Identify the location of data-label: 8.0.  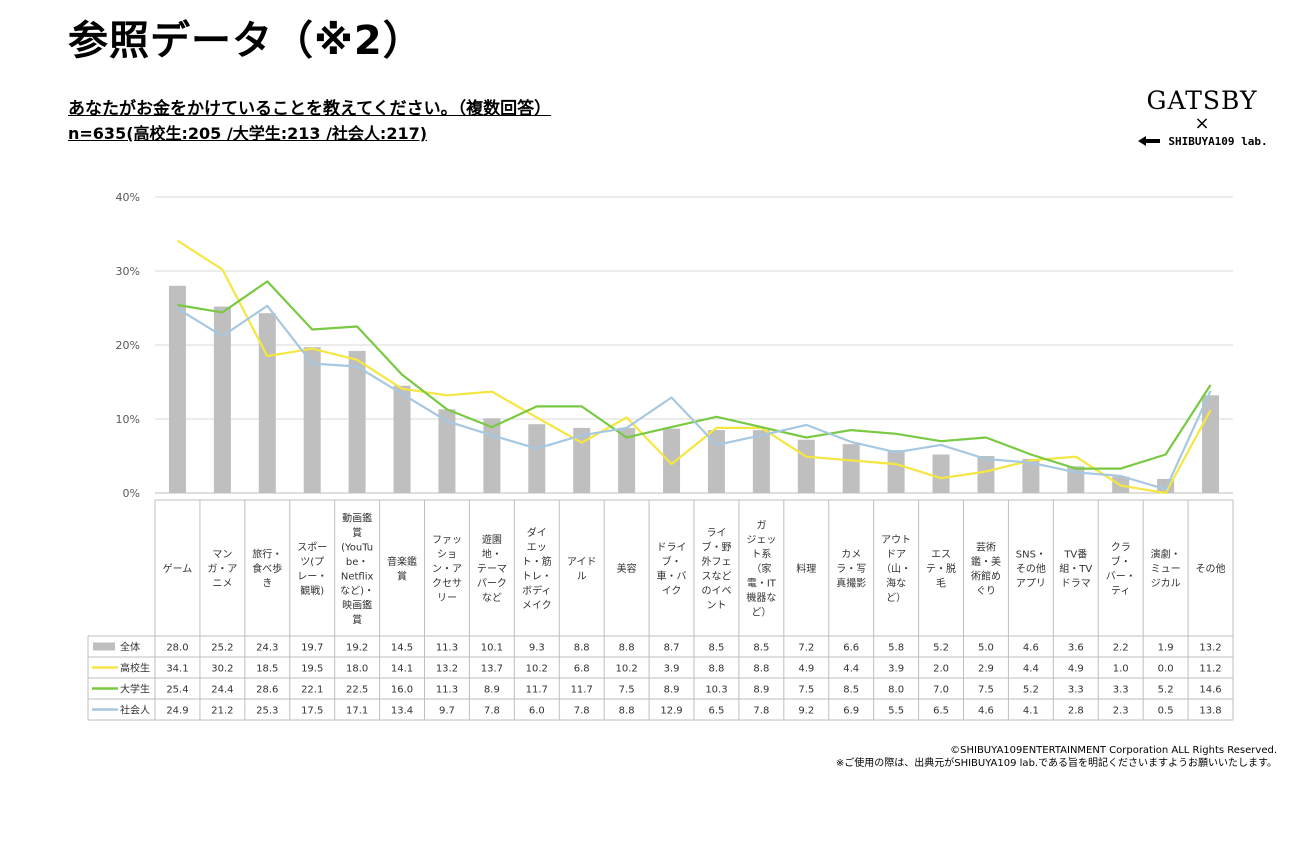
(896, 690).